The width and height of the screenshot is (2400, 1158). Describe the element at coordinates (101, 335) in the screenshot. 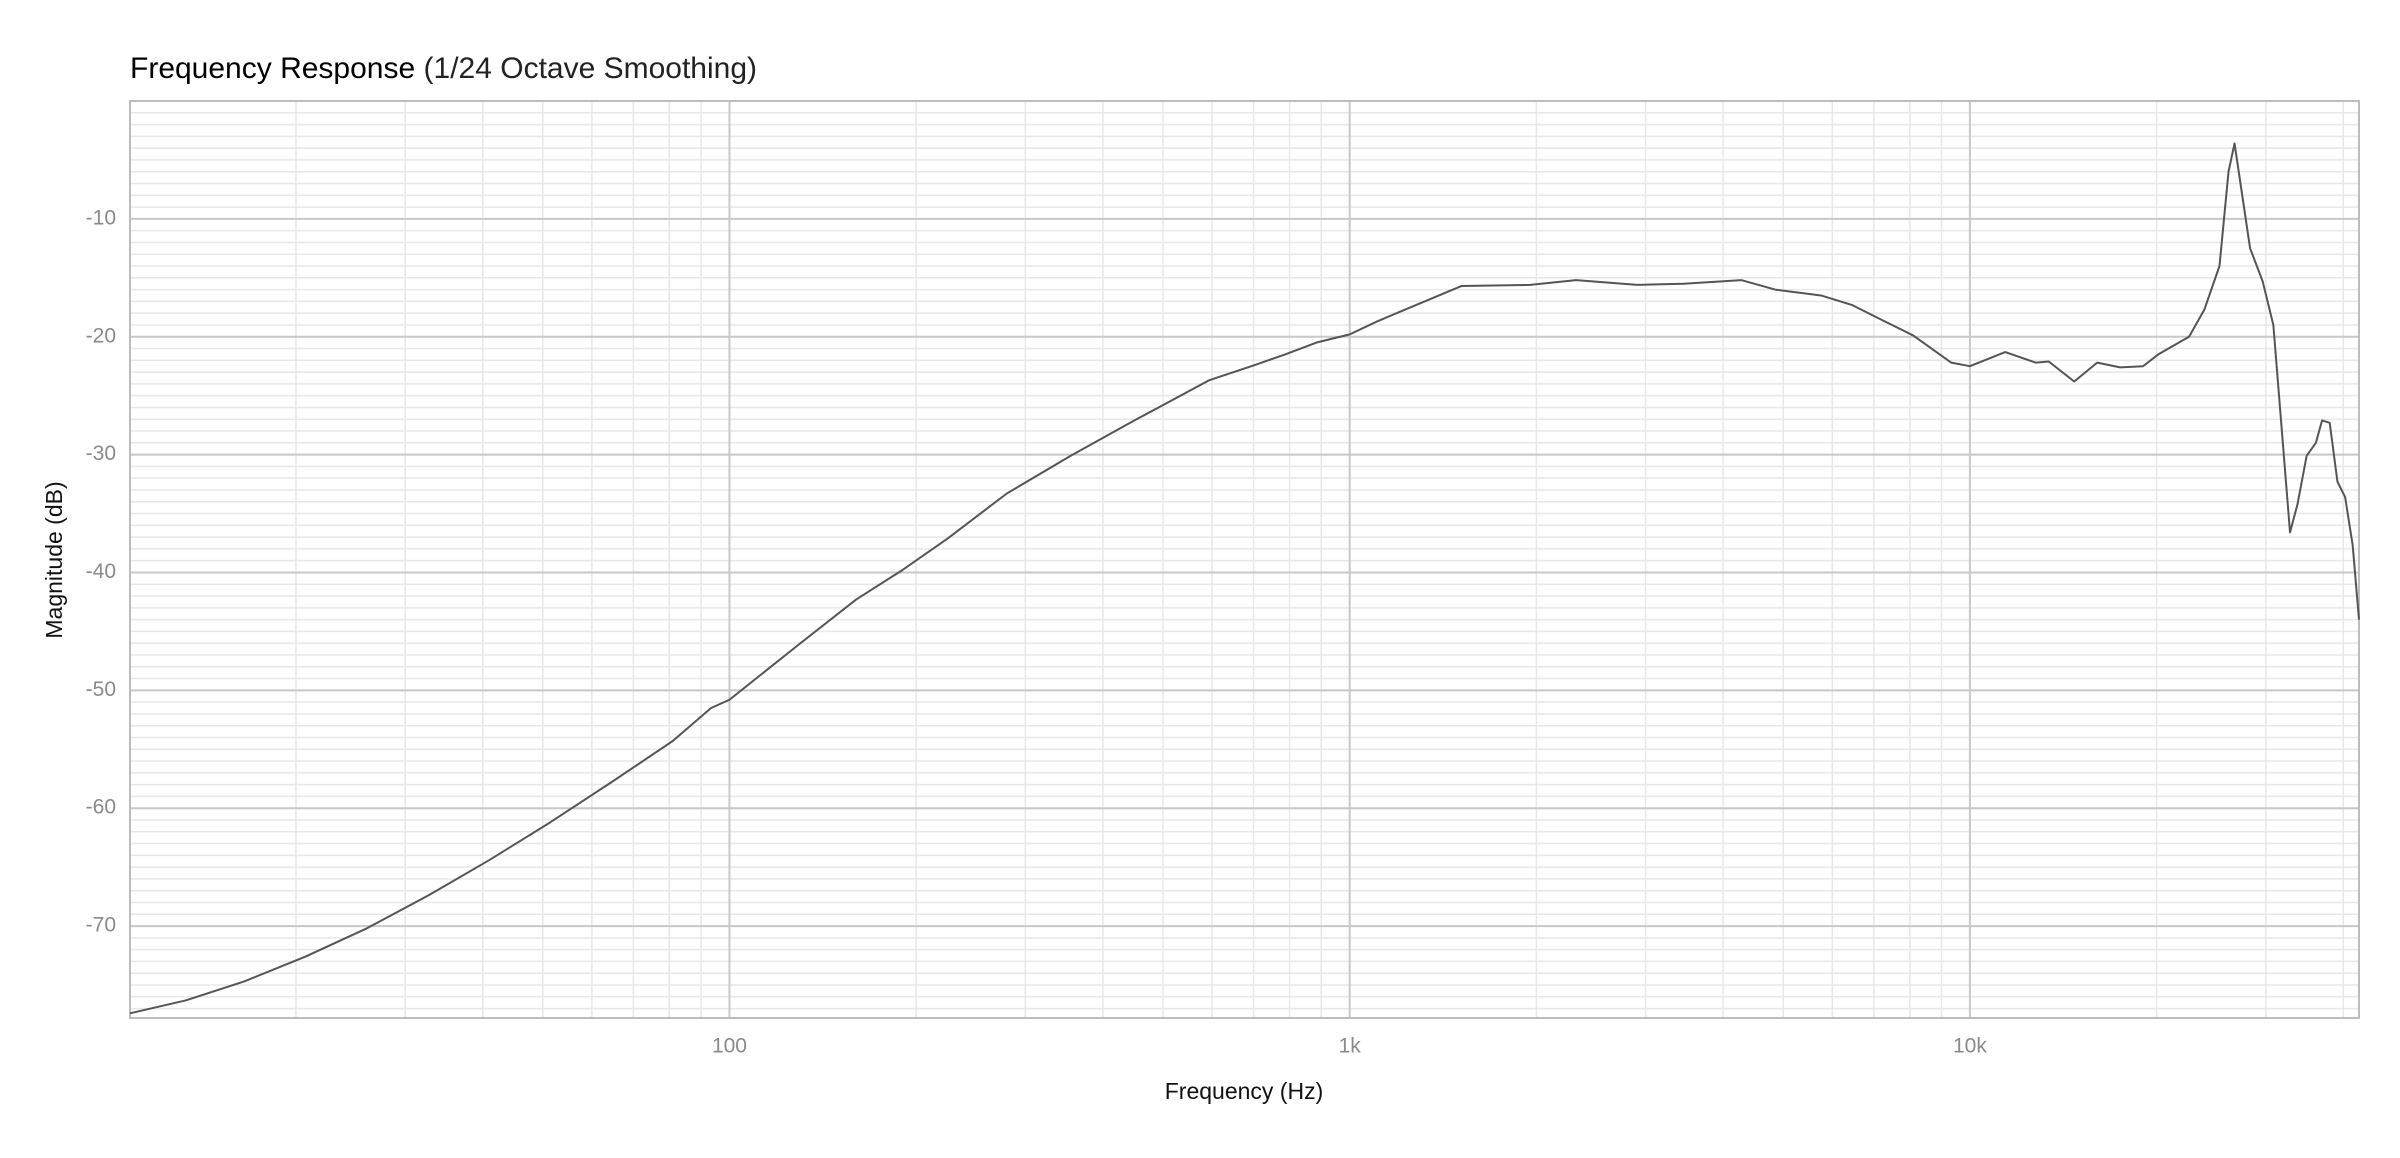

I see `y-tick-label: -20` at that location.